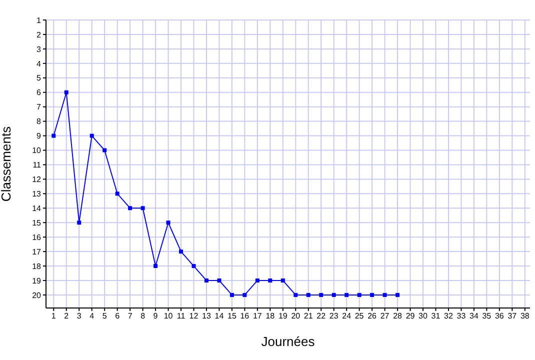 The height and width of the screenshot is (360, 535). What do you see at coordinates (39, 20) in the screenshot?
I see `y-tick-label: 1` at bounding box center [39, 20].